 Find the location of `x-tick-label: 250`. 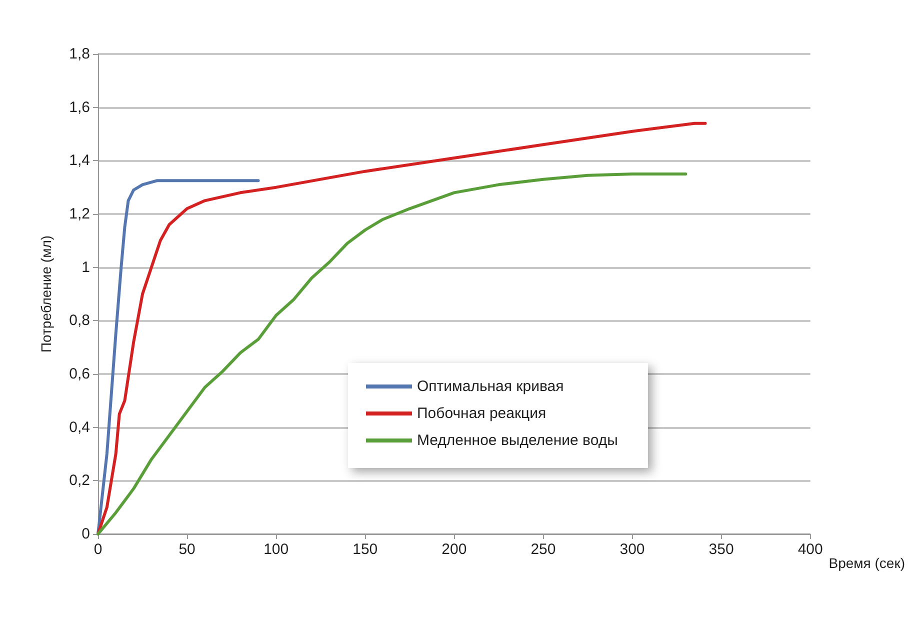

x-tick-label: 250 is located at coordinates (543, 549).